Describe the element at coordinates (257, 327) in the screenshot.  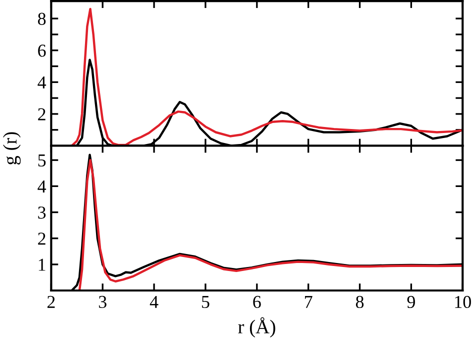
I see `x-axis-title: r (Å)` at that location.